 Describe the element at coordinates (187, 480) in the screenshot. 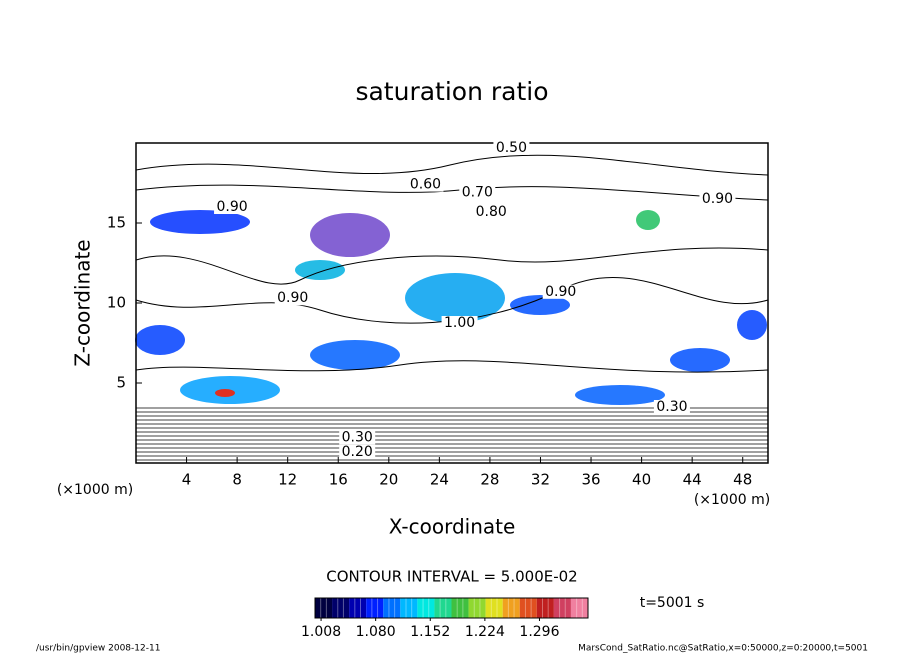

I see `x-tick-label: 4` at that location.